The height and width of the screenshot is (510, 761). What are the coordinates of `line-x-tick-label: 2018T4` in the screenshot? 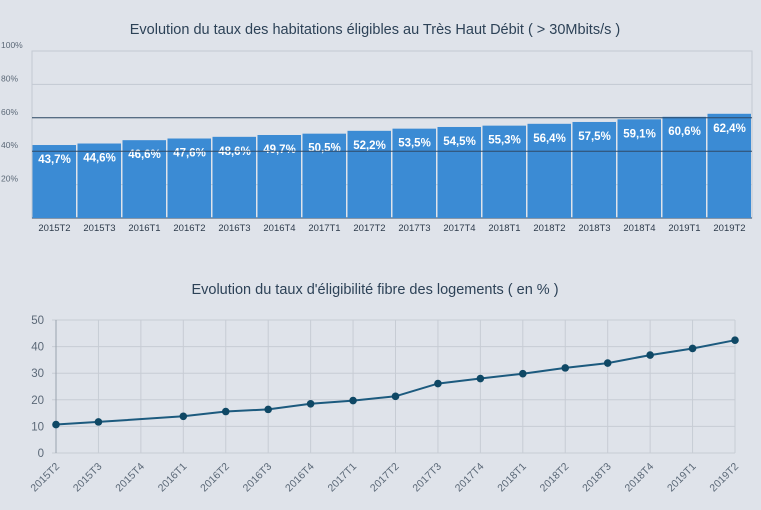 It's located at (640, 478).